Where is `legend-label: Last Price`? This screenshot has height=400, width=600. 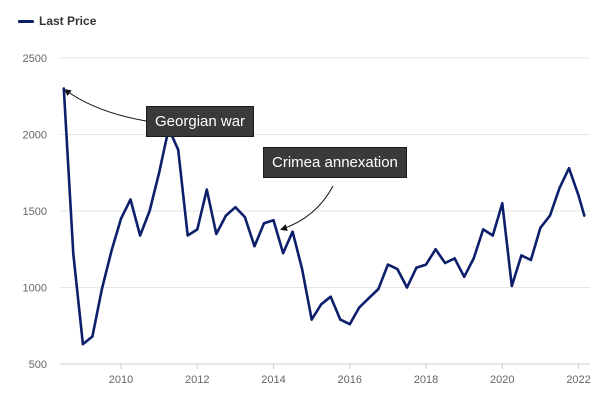 legend-label: Last Price is located at coordinates (68, 21).